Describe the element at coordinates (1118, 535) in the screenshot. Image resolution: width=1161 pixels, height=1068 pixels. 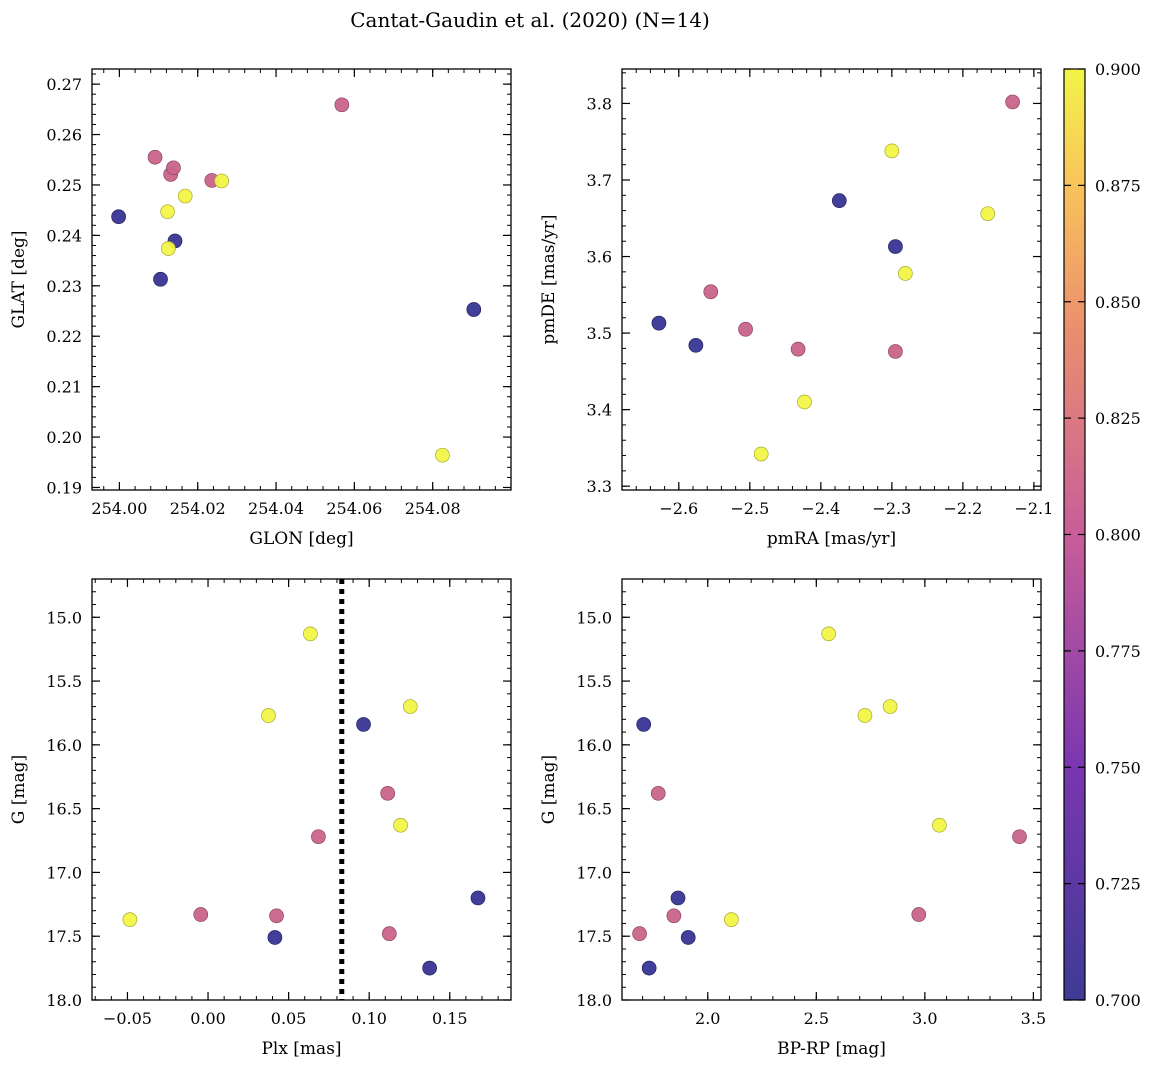
I see `colorbar-tick-label: 0.800` at that location.